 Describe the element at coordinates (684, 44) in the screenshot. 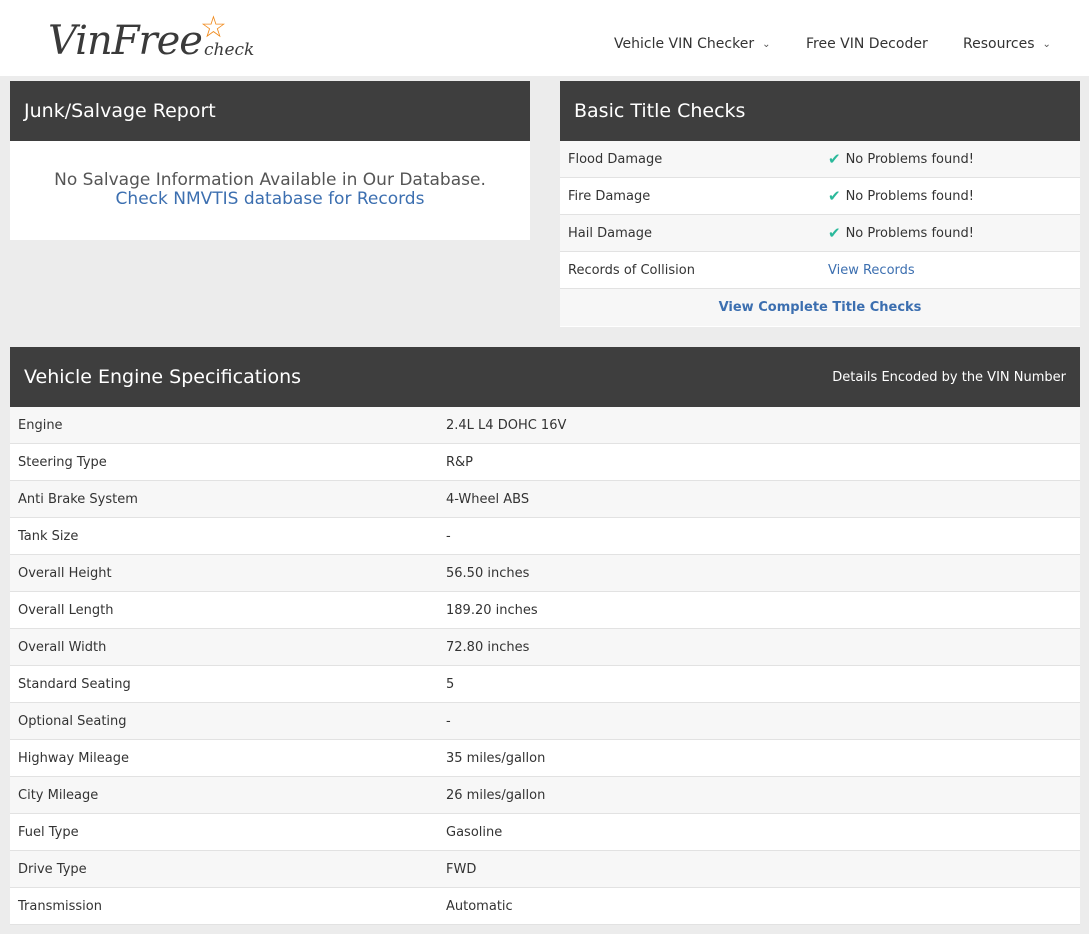

I see `nav-label: Vehicle VIN Checker` at that location.